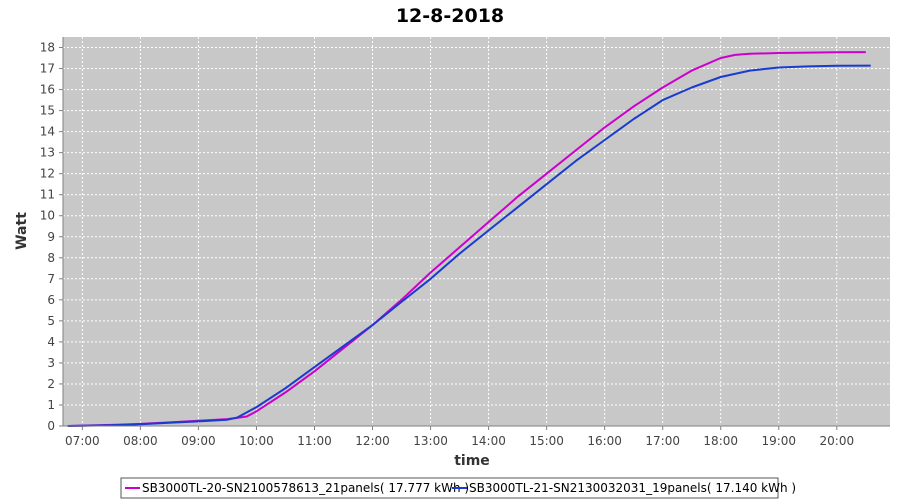 This screenshot has height=504, width=900. I want to click on x-tick-label: 15:00, so click(546, 441).